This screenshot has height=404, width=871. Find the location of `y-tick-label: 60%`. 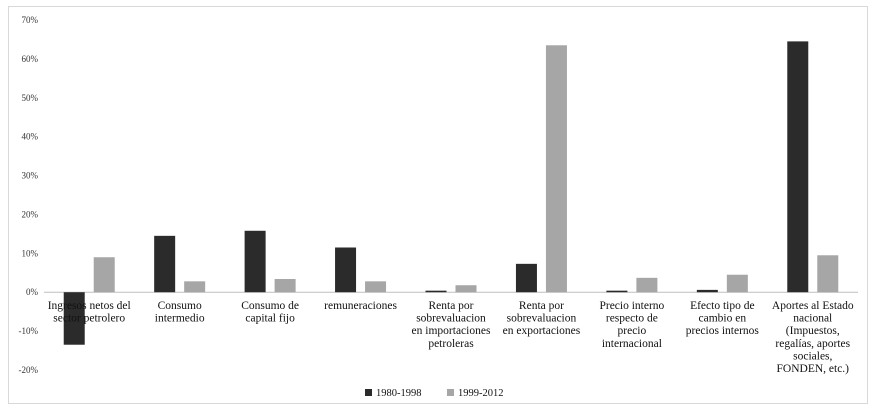

y-tick-label: 60% is located at coordinates (30, 59).